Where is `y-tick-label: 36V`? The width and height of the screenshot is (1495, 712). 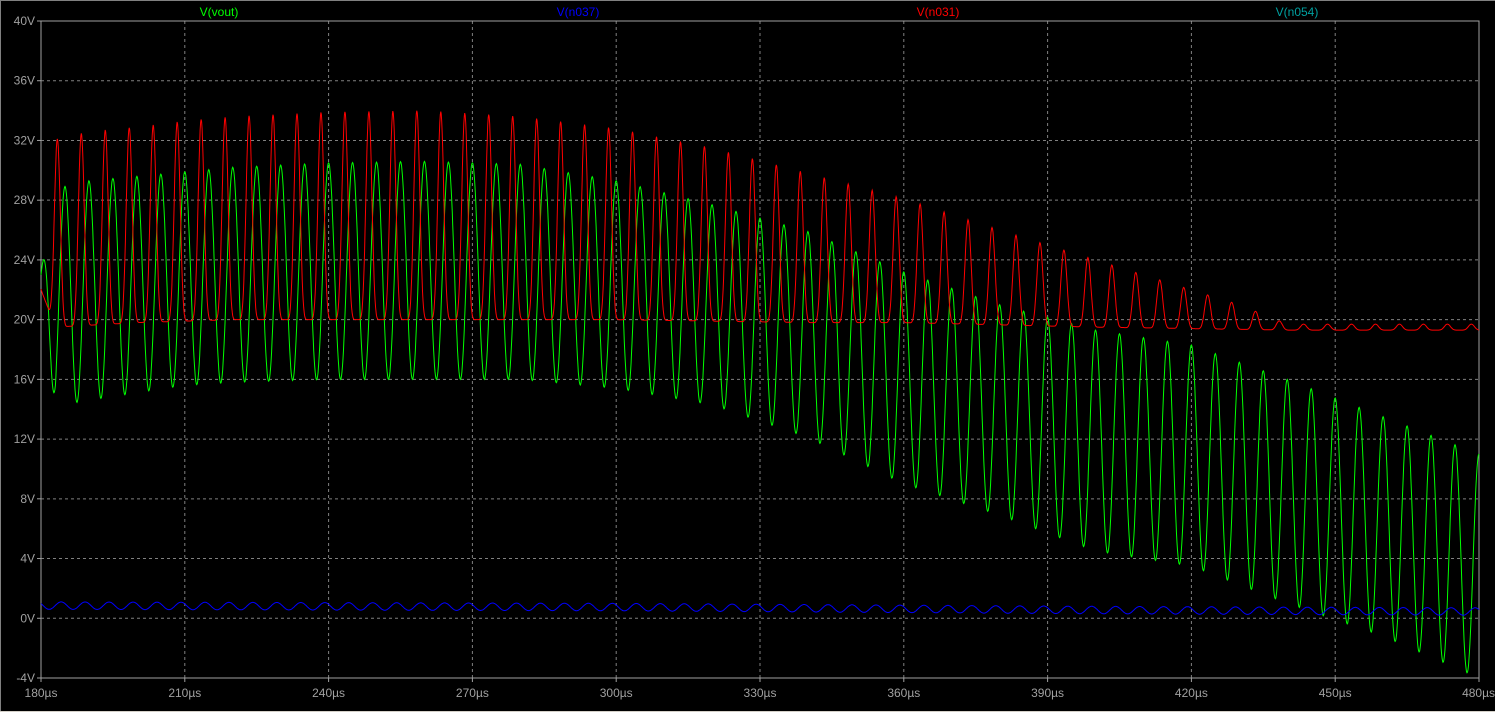 y-tick-label: 36V is located at coordinates (24, 81).